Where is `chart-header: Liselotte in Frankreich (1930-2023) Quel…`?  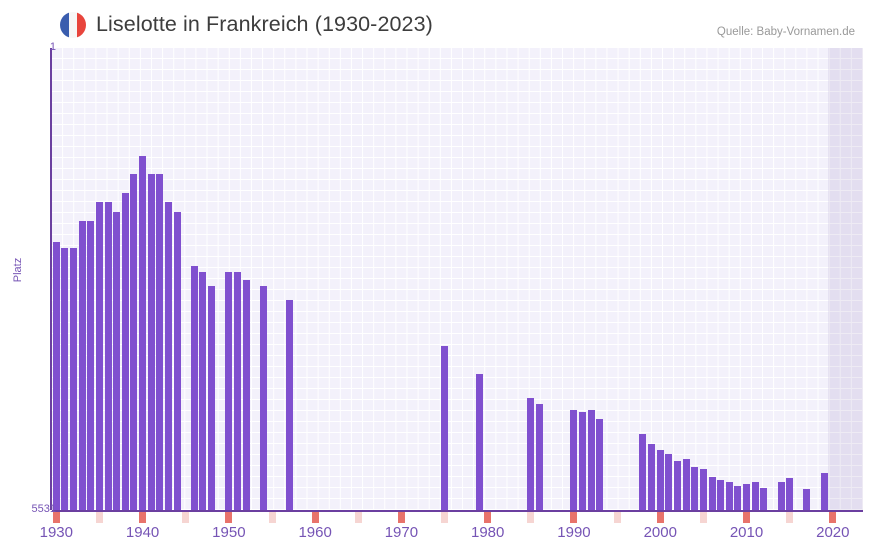 chart-header: Liselotte in Frankreich (1930-2023) Quel… is located at coordinates (436, 23).